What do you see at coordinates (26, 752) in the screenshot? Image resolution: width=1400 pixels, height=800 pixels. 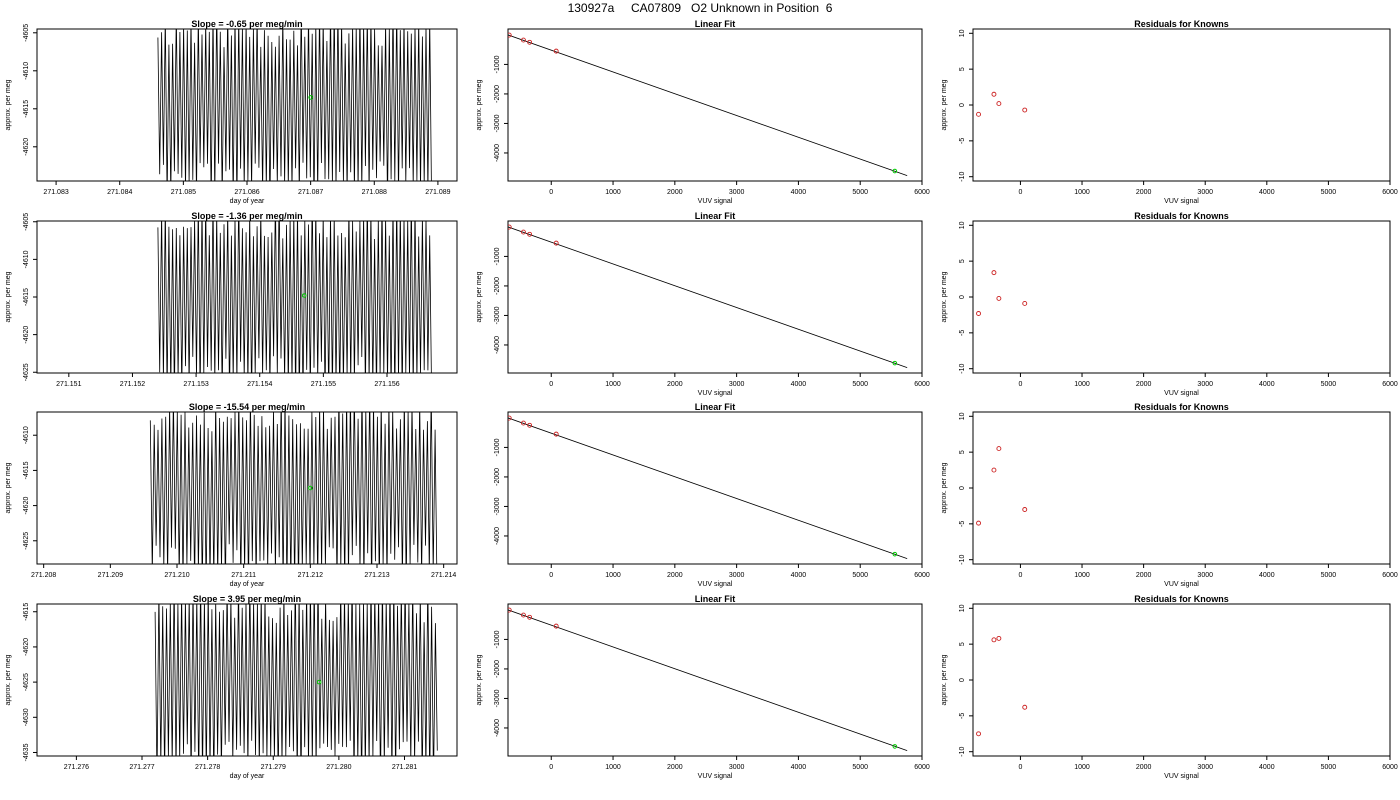 I see `y-tick-label: -4635` at bounding box center [26, 752].